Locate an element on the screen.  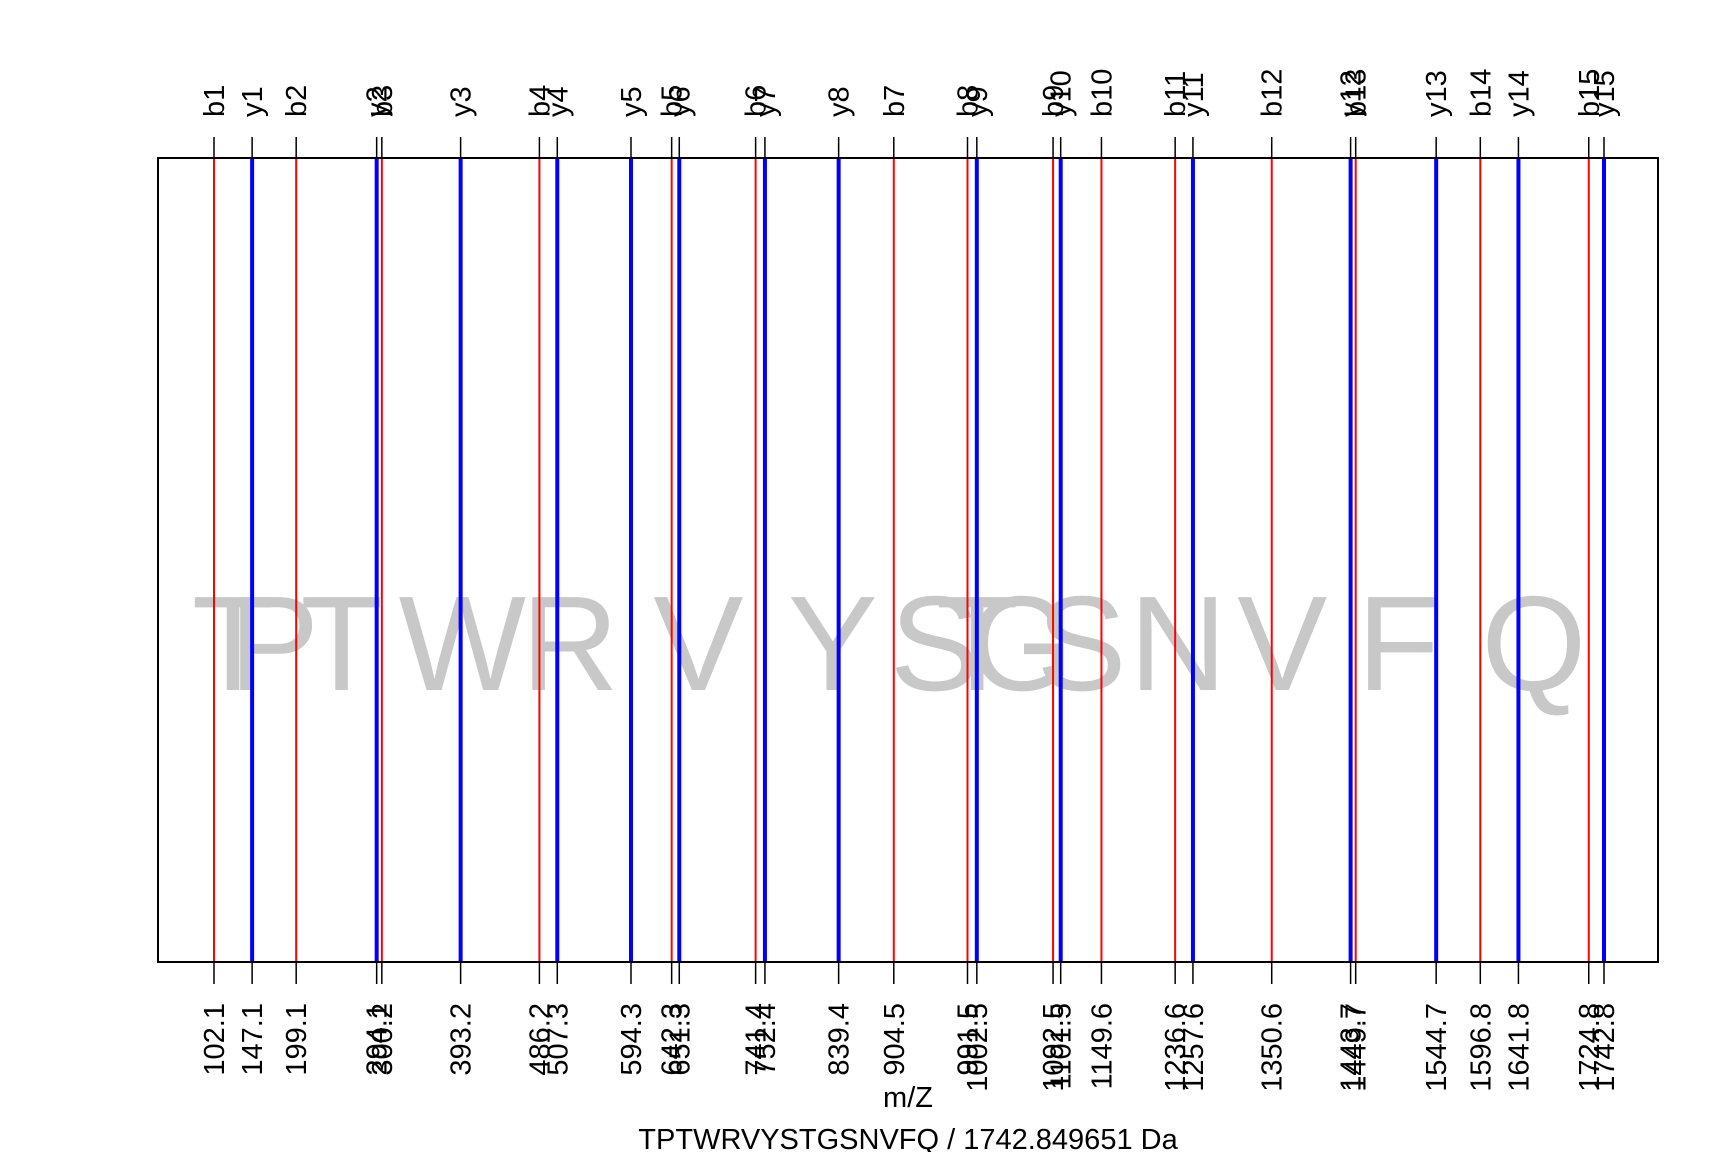
sequence-letter: Q is located at coordinates (1533, 643).